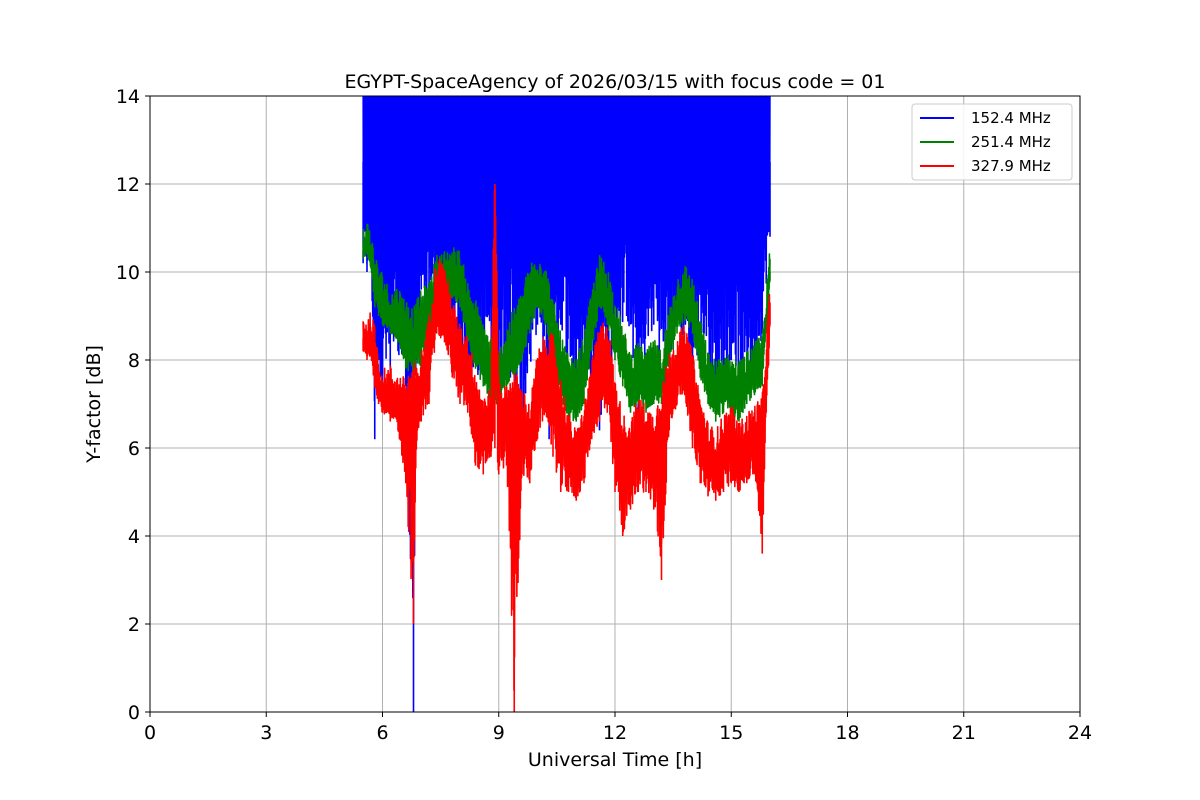 This screenshot has width=1200, height=800. I want to click on y-tick-label: 12, so click(128, 185).